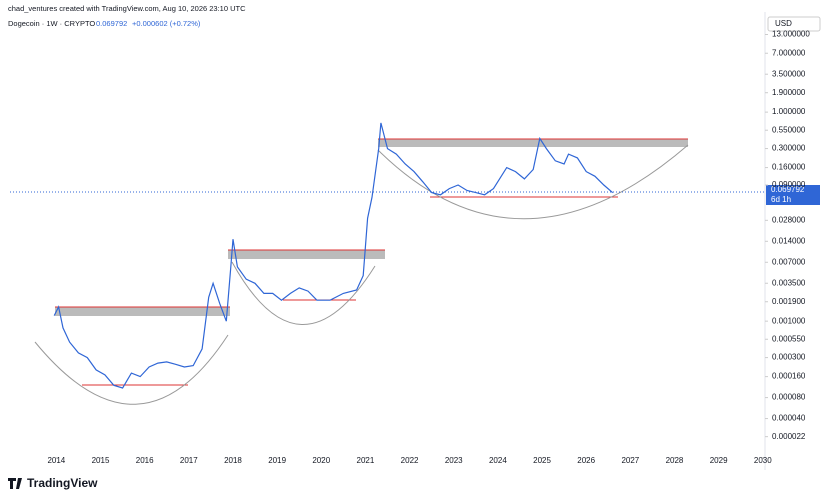 This screenshot has width=825, height=502. What do you see at coordinates (788, 189) in the screenshot?
I see `price-tag-value: 0.069792` at bounding box center [788, 189].